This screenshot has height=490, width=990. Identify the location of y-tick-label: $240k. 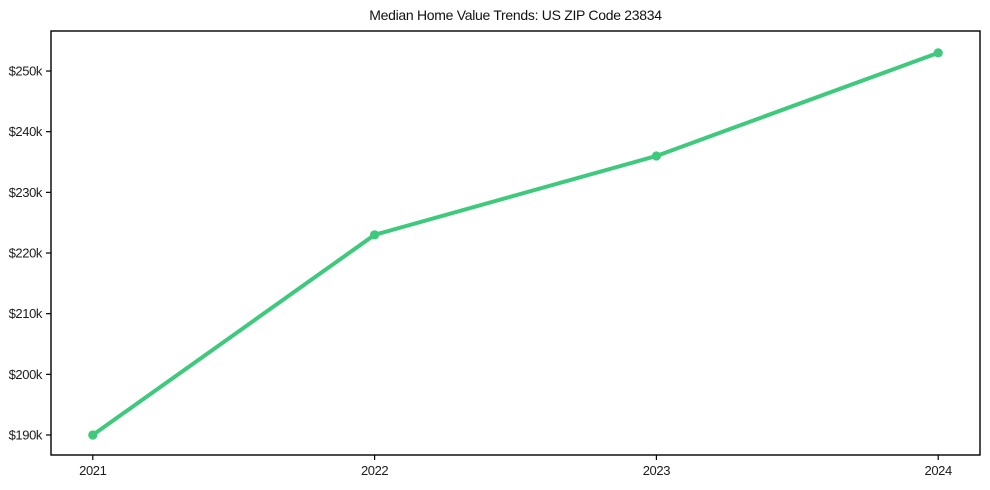
(26, 131).